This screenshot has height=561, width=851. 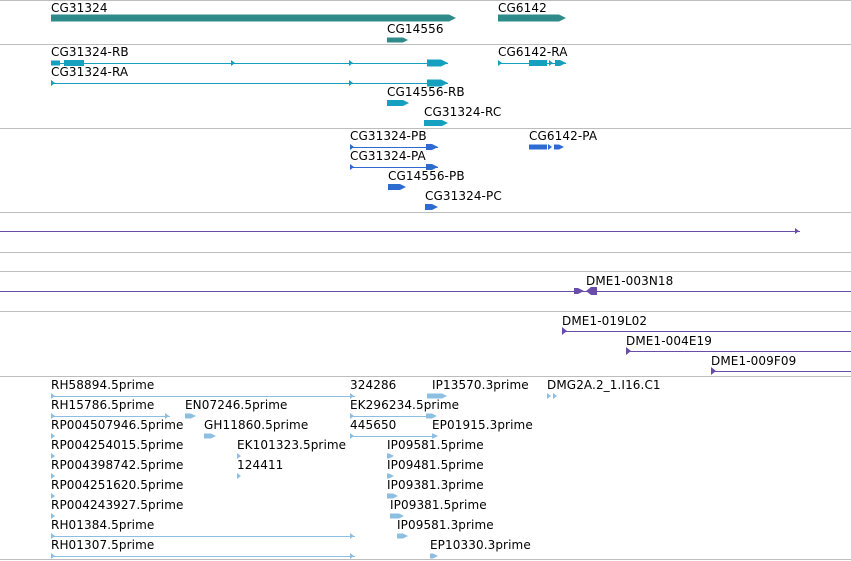 What do you see at coordinates (438, 505) in the screenshot?
I see `feature-label-est-20: IP09381.5prime` at bounding box center [438, 505].